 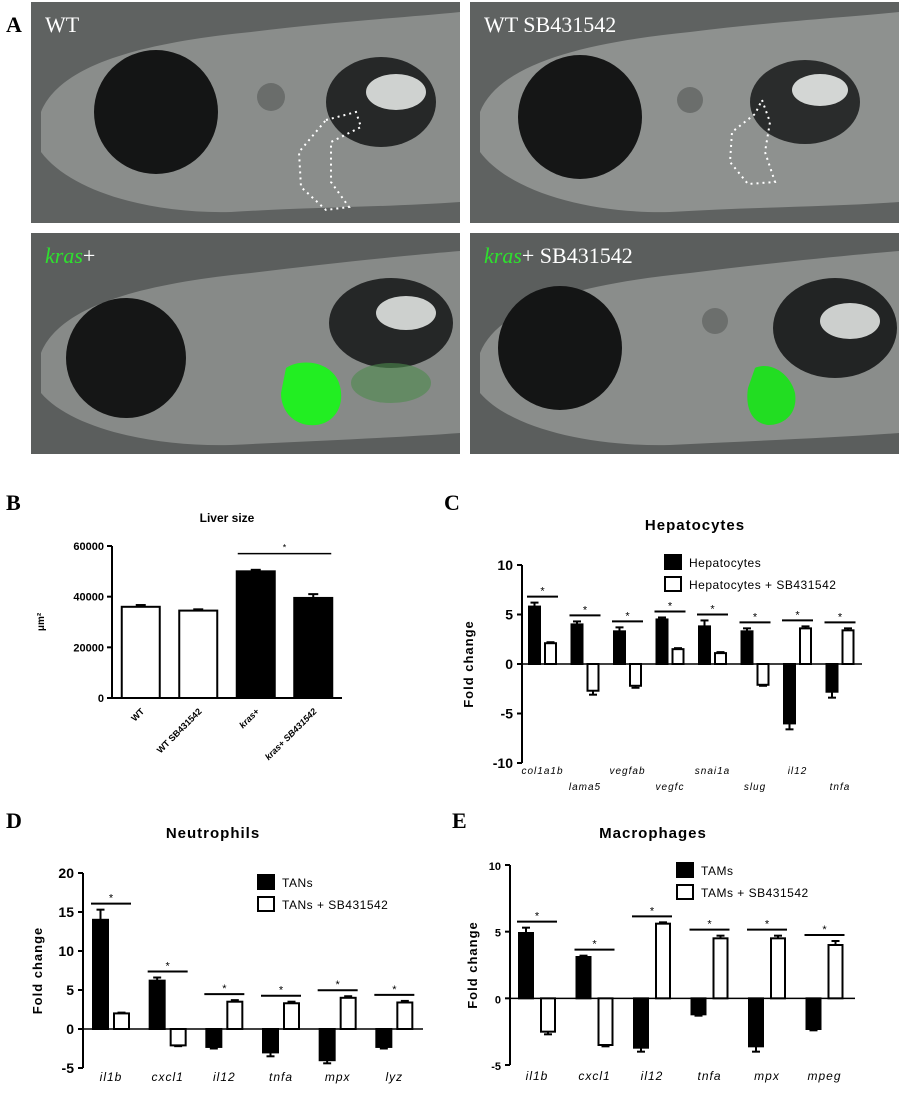 What do you see at coordinates (755, 893) in the screenshot?
I see `legend-label: TAMs + SB431542` at bounding box center [755, 893].